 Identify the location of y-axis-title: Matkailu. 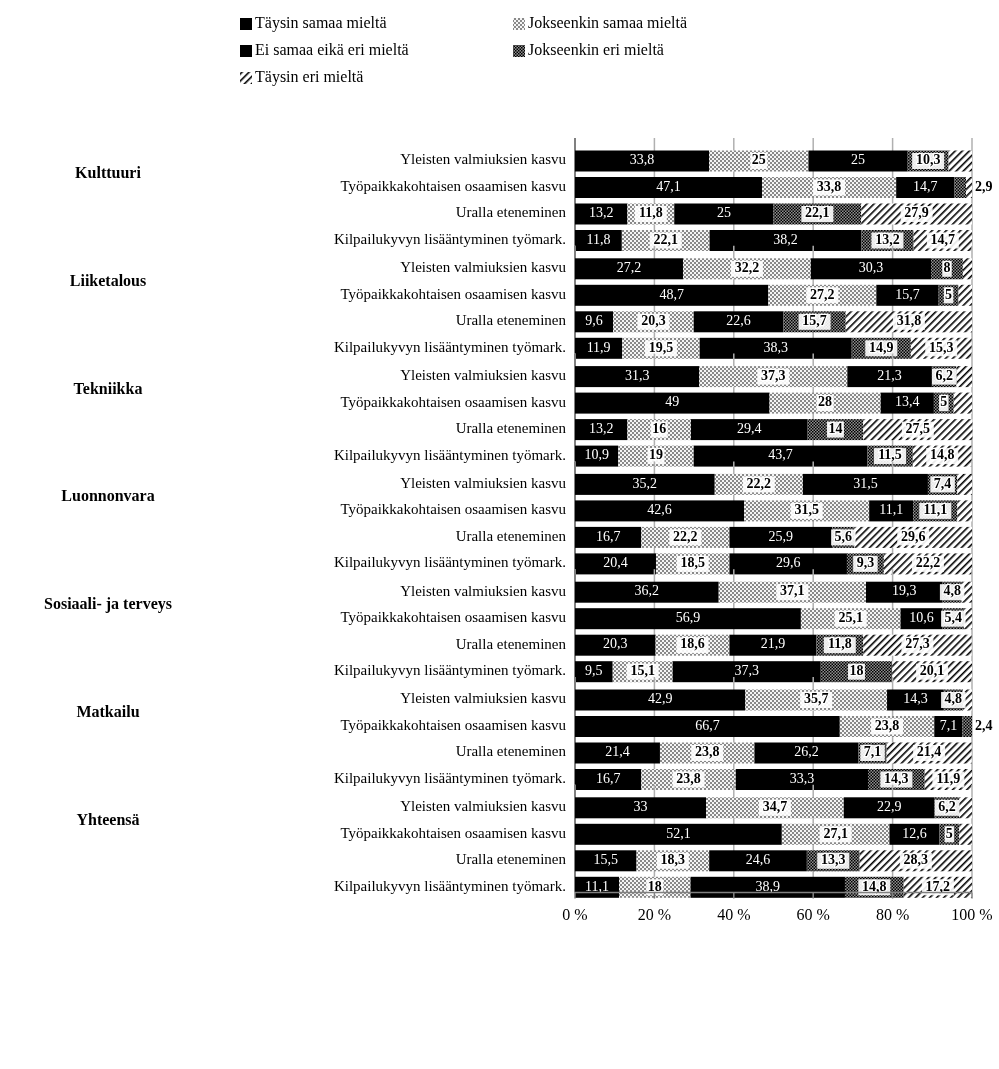
(108, 711).